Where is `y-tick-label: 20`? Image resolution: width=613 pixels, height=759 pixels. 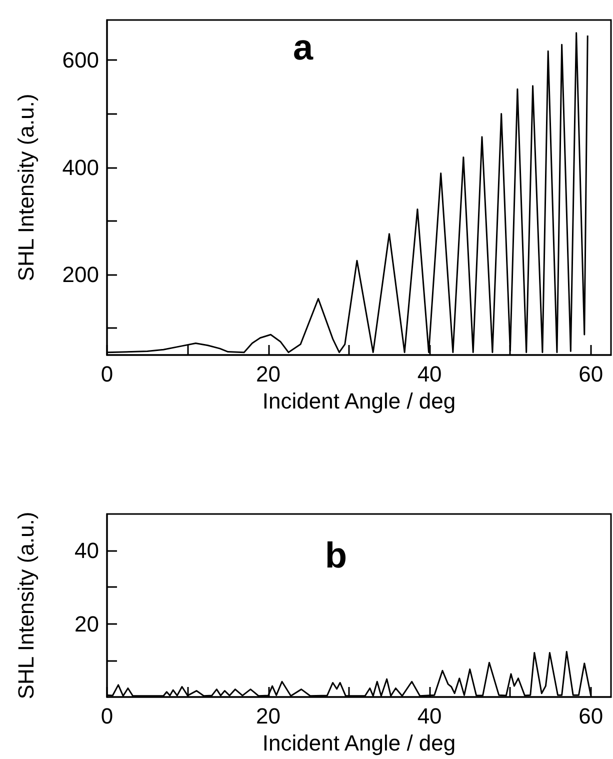
y-tick-label: 20 is located at coordinates (86, 623).